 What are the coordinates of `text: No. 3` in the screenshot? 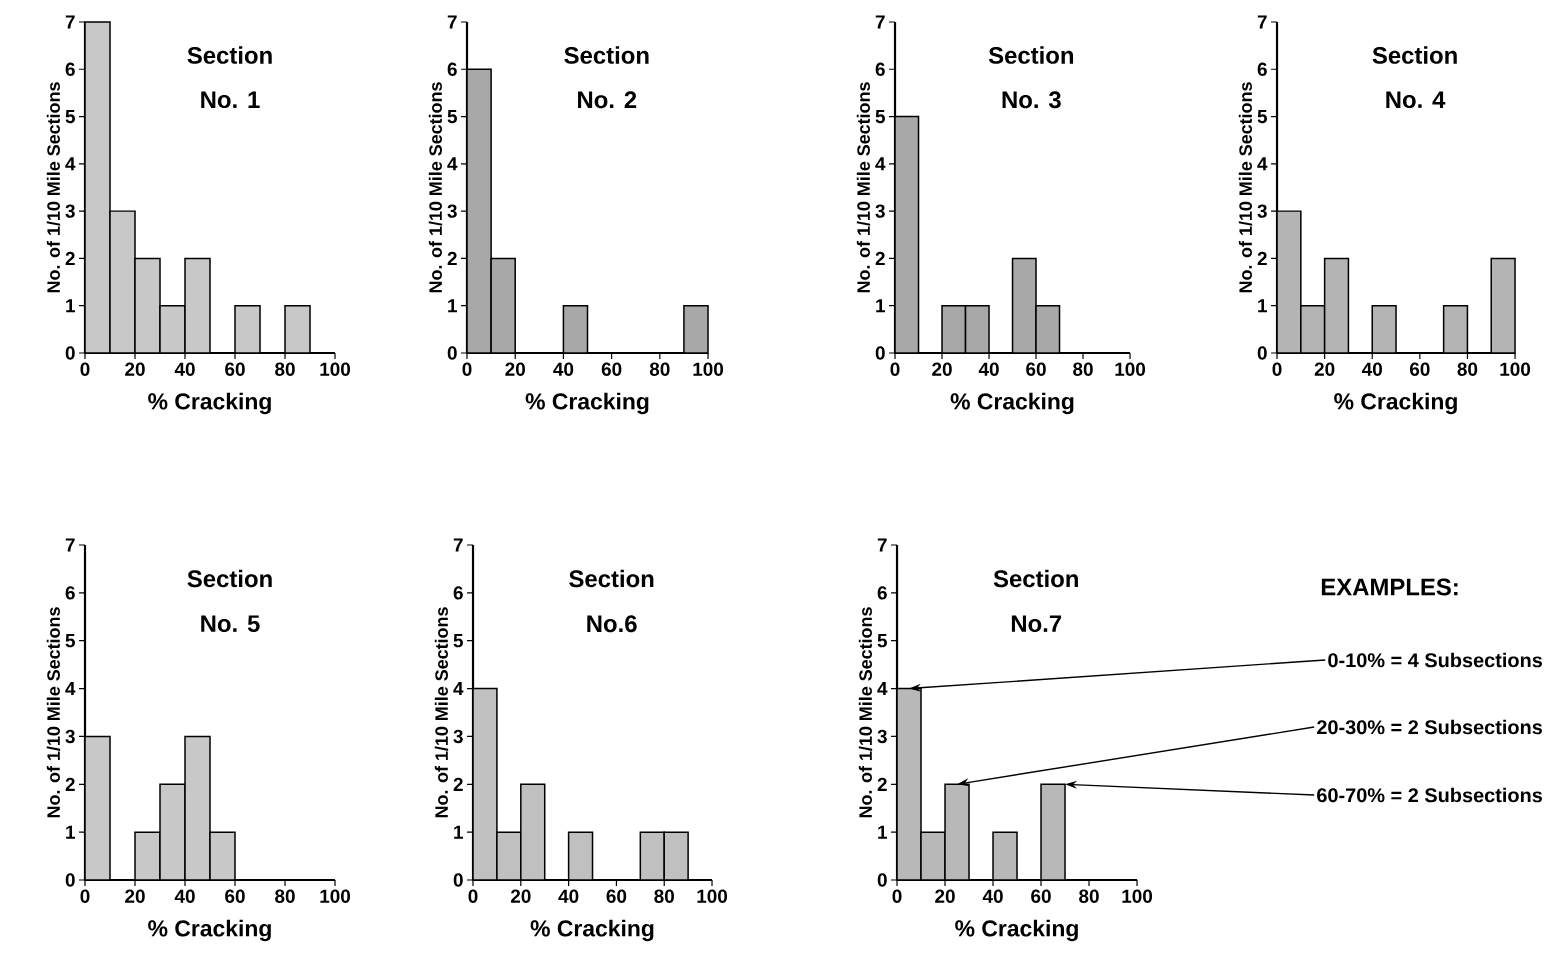 It's located at (1031, 100).